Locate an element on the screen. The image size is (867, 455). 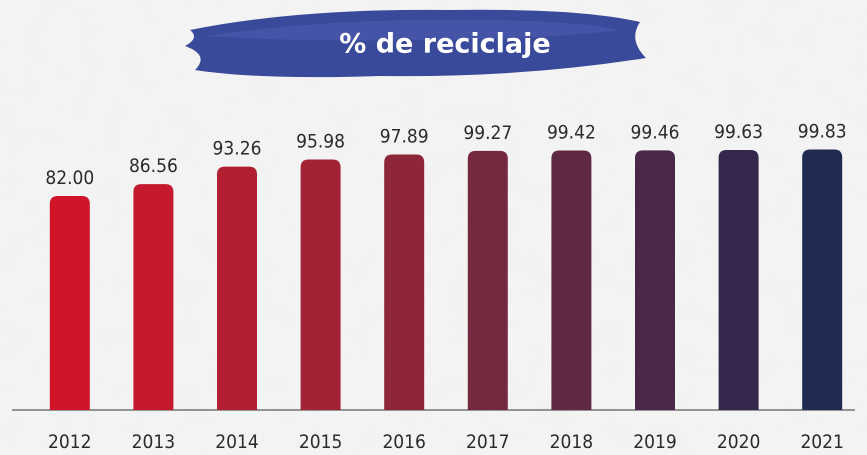
x-tick-label: 2018 is located at coordinates (572, 442).